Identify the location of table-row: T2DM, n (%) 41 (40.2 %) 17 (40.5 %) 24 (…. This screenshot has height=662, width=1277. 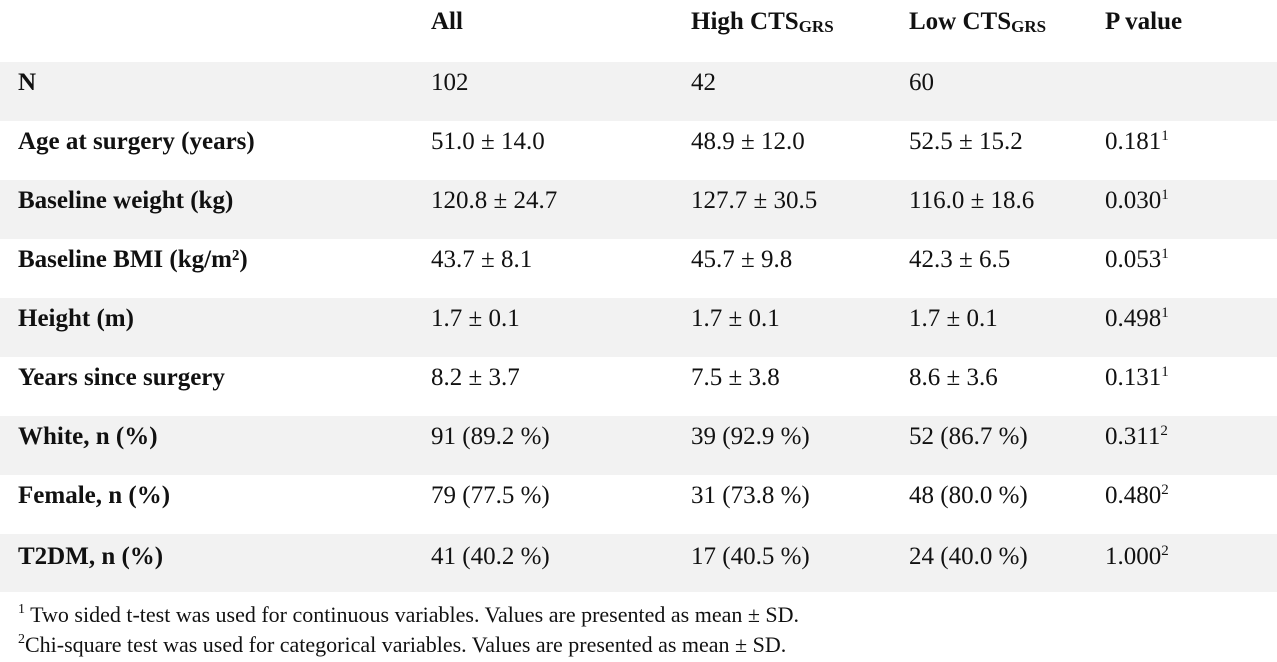
(638, 563).